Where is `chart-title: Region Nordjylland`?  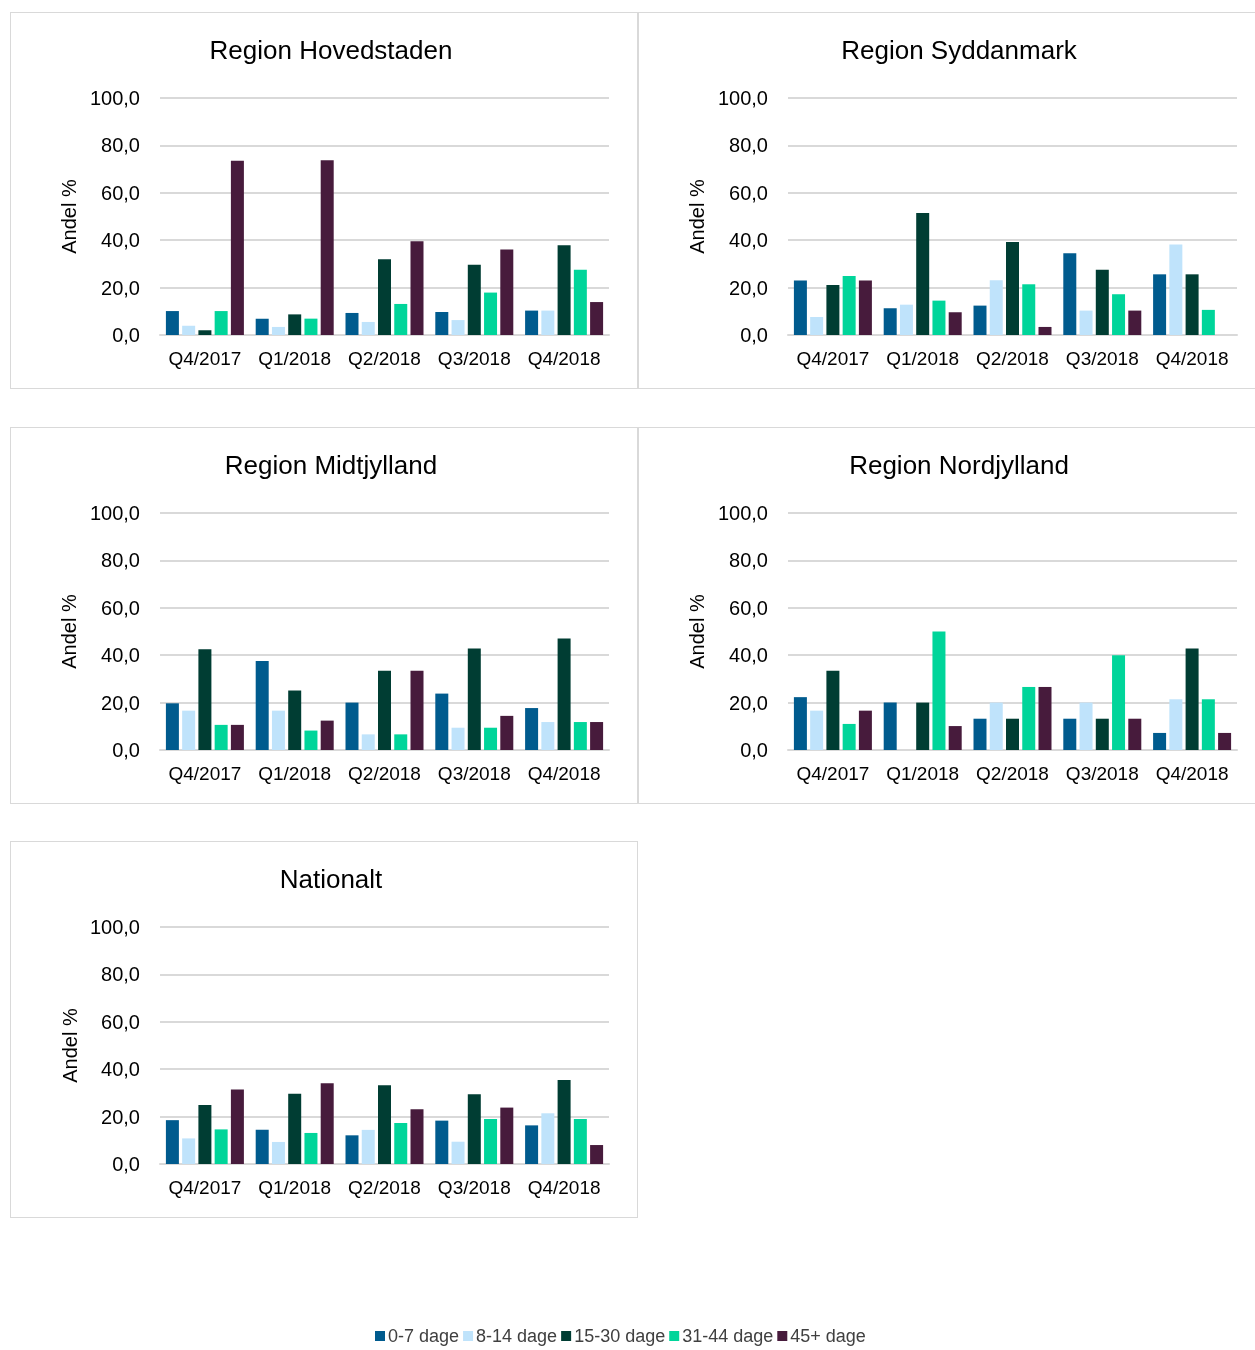 chart-title: Region Nordjylland is located at coordinates (959, 465).